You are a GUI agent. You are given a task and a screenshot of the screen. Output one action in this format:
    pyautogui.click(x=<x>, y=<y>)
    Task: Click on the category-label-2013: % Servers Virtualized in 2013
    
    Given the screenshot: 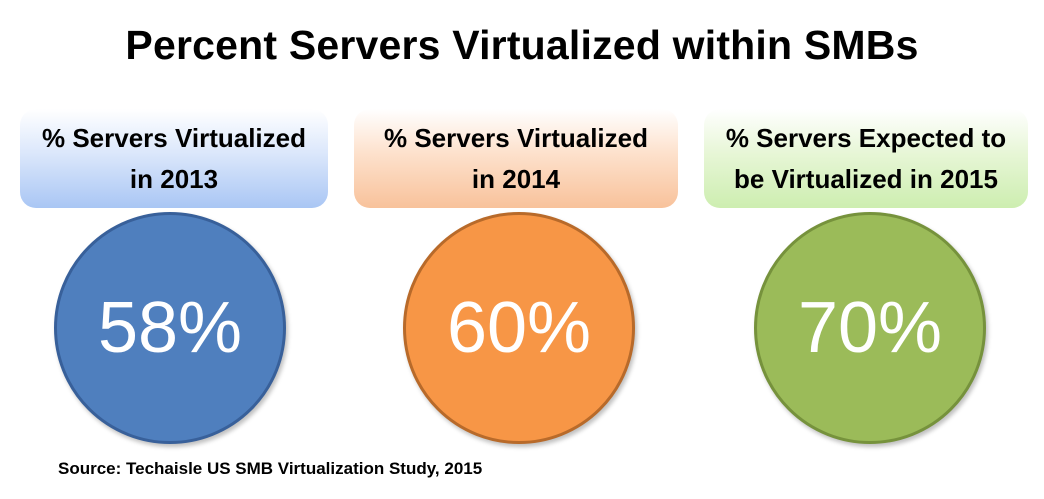 What is the action you would take?
    pyautogui.click(x=174, y=158)
    